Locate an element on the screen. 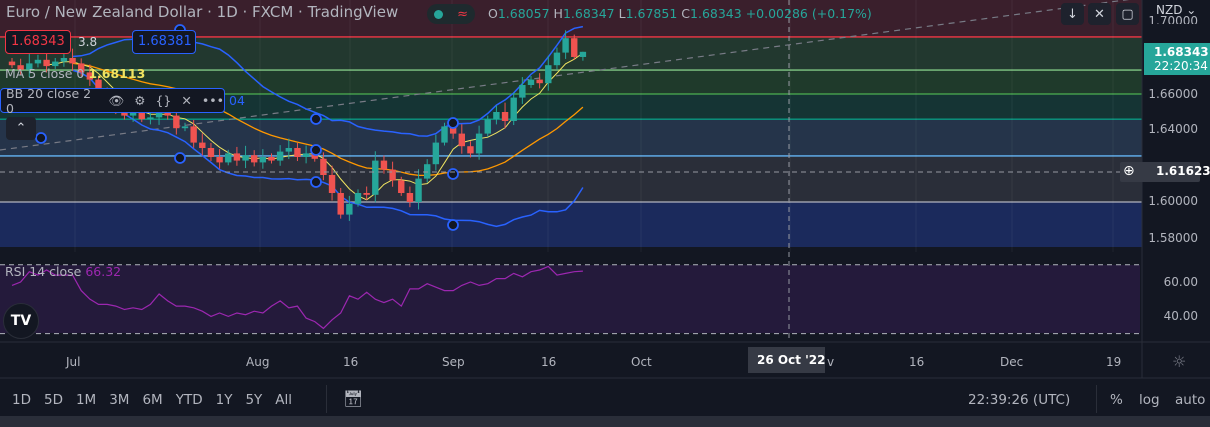 The image size is (1210, 427). source-code-icon: {} is located at coordinates (163, 100).